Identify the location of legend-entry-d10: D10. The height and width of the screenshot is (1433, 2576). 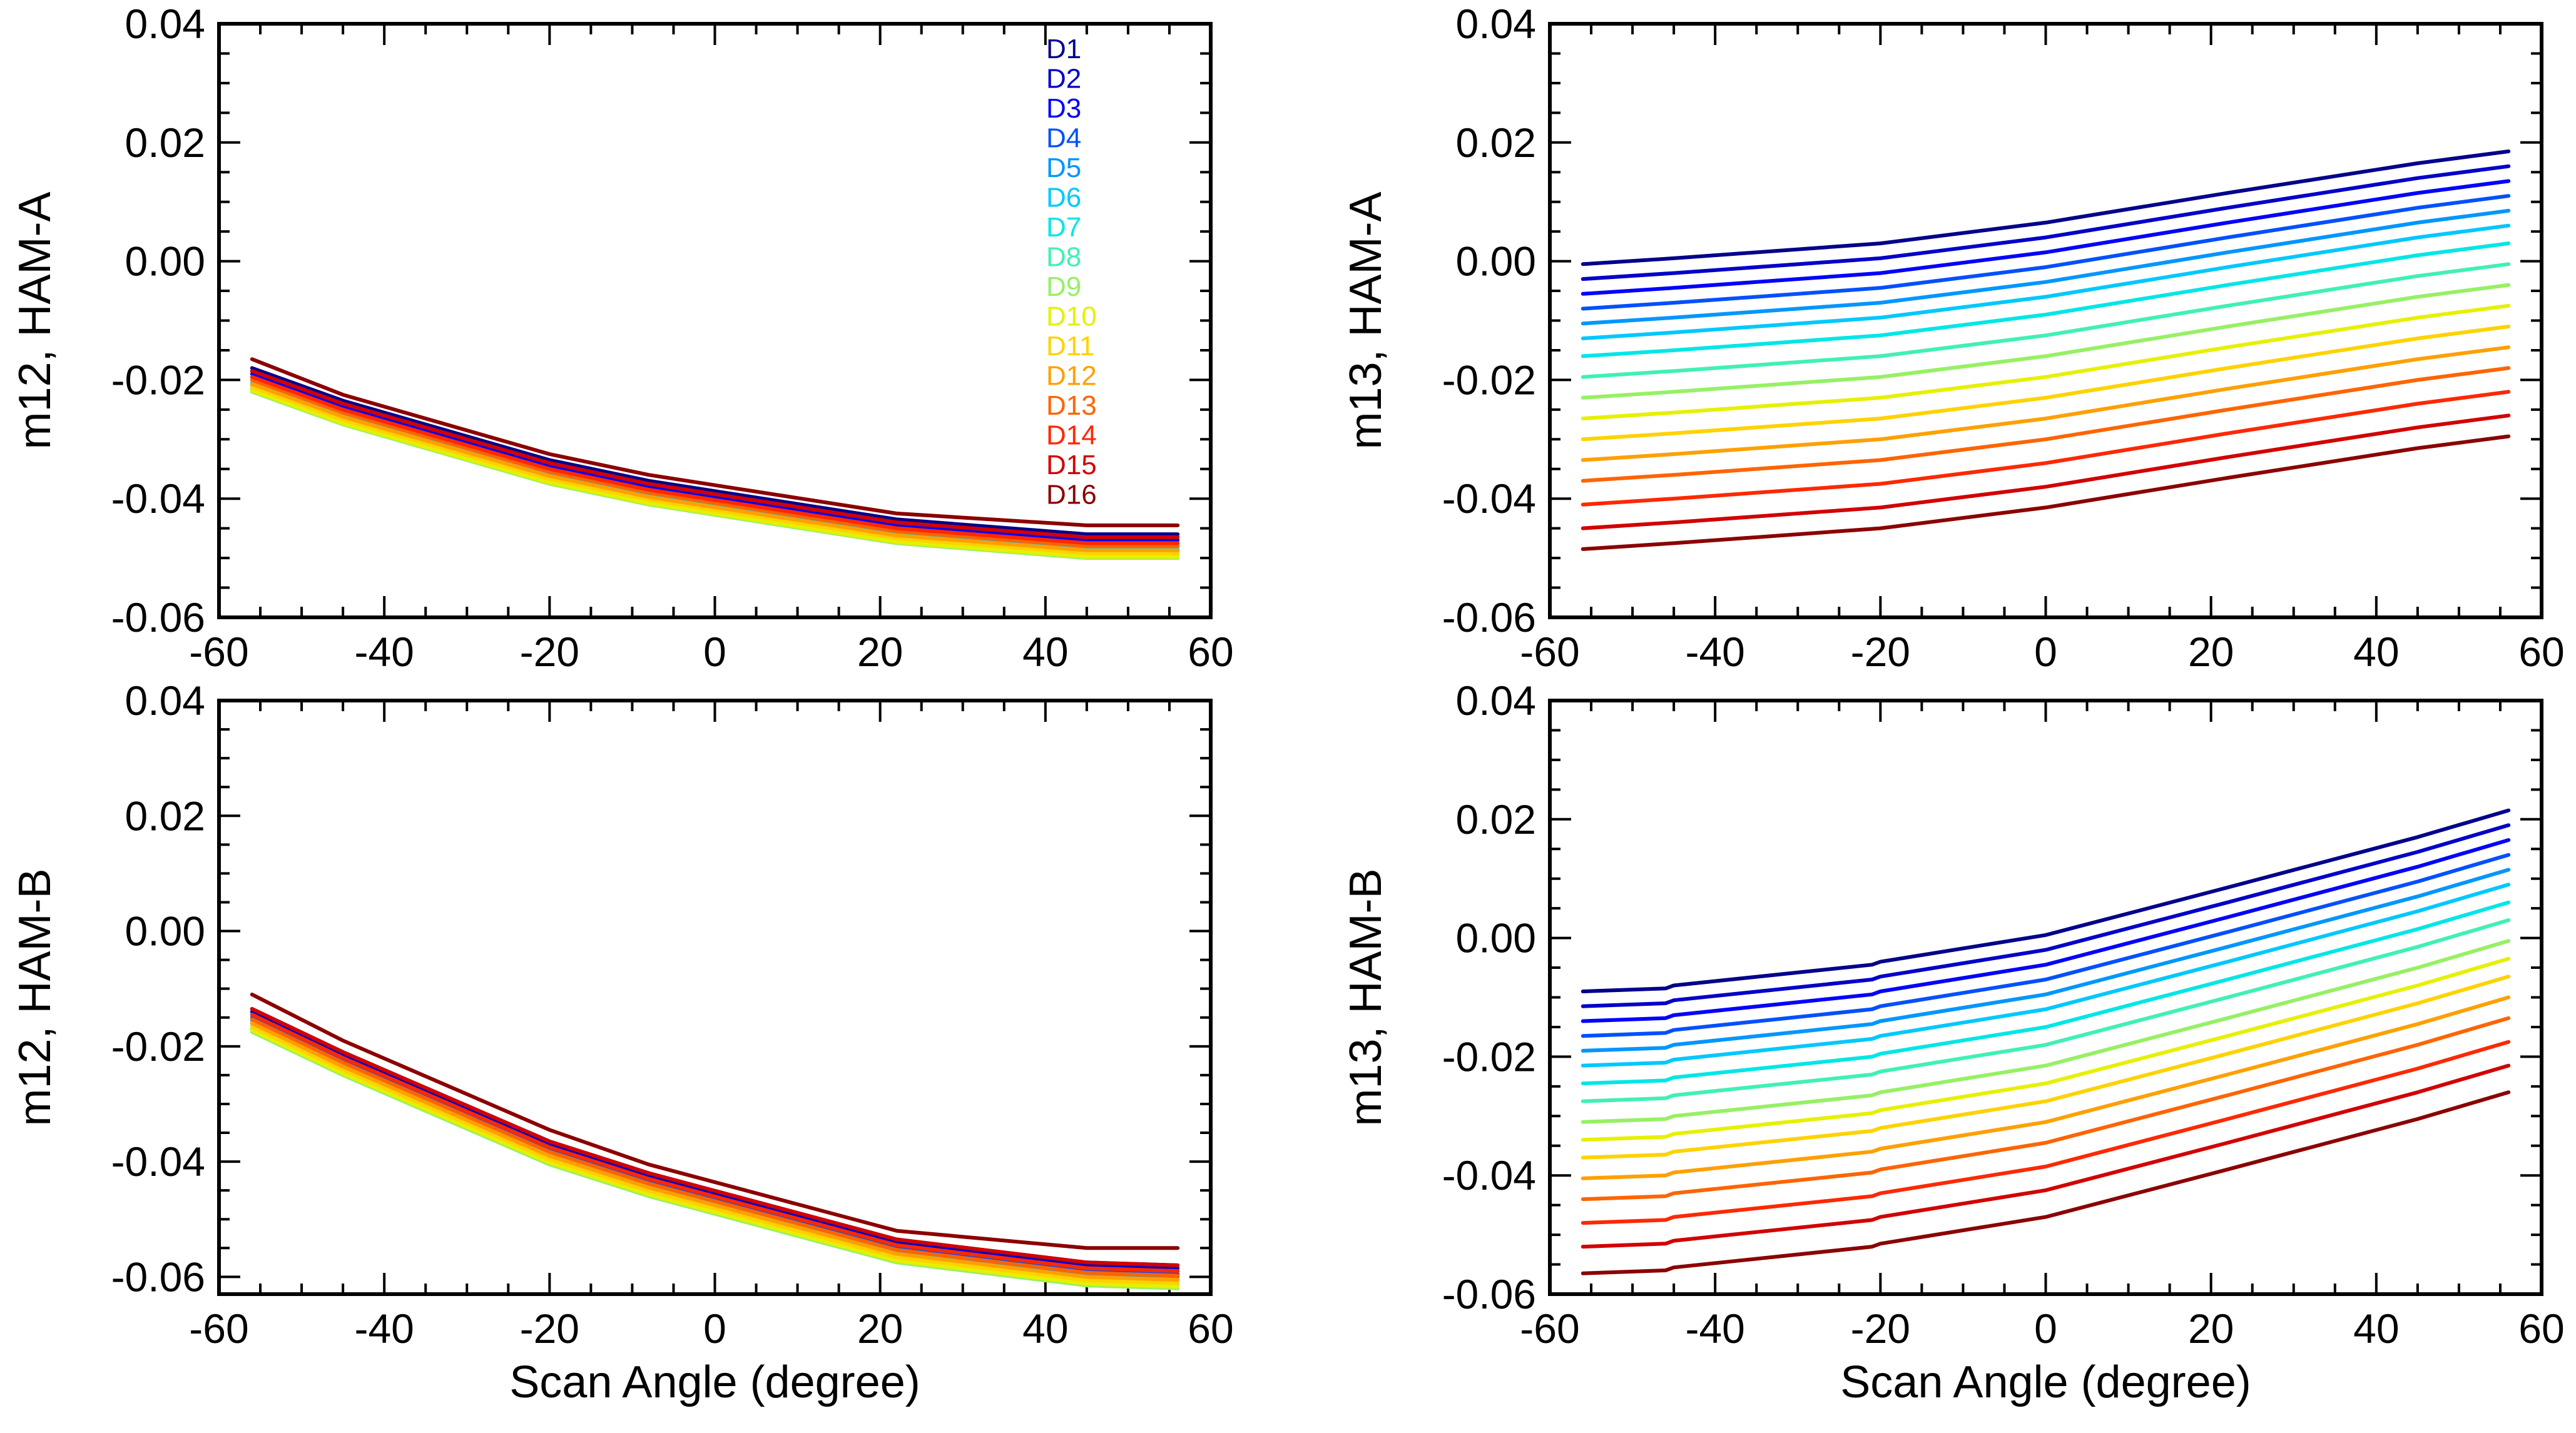
(1072, 316).